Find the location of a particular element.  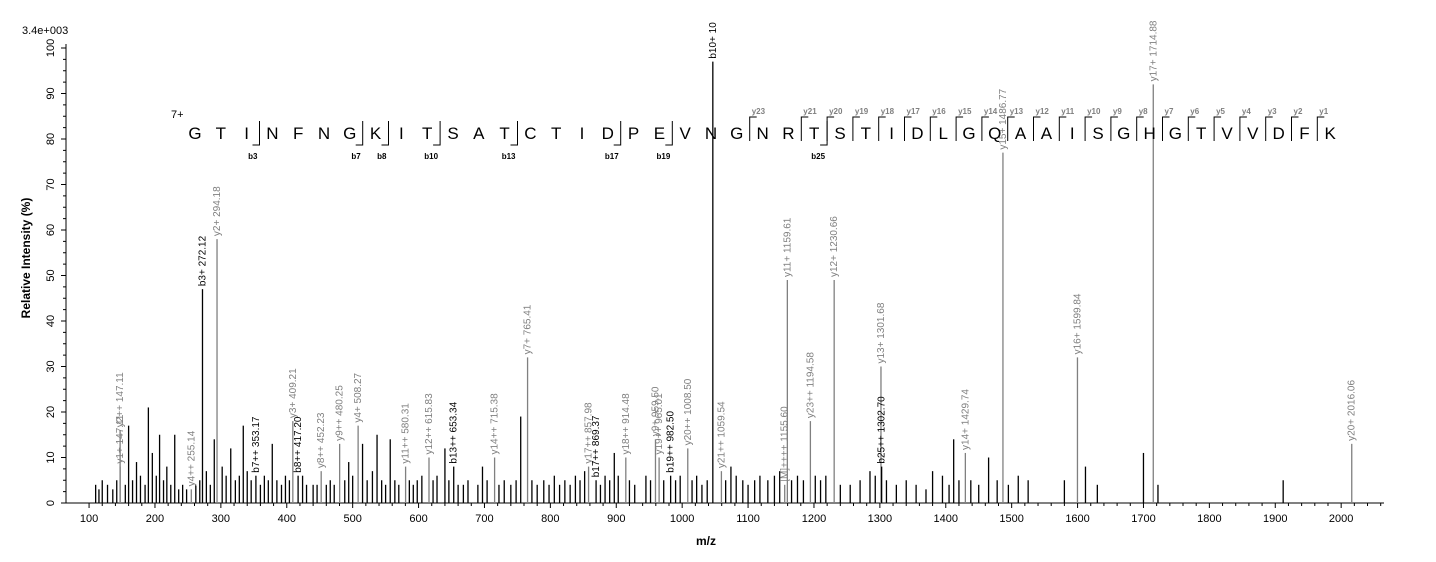

y-tick-label: 90 is located at coordinates (51, 93).